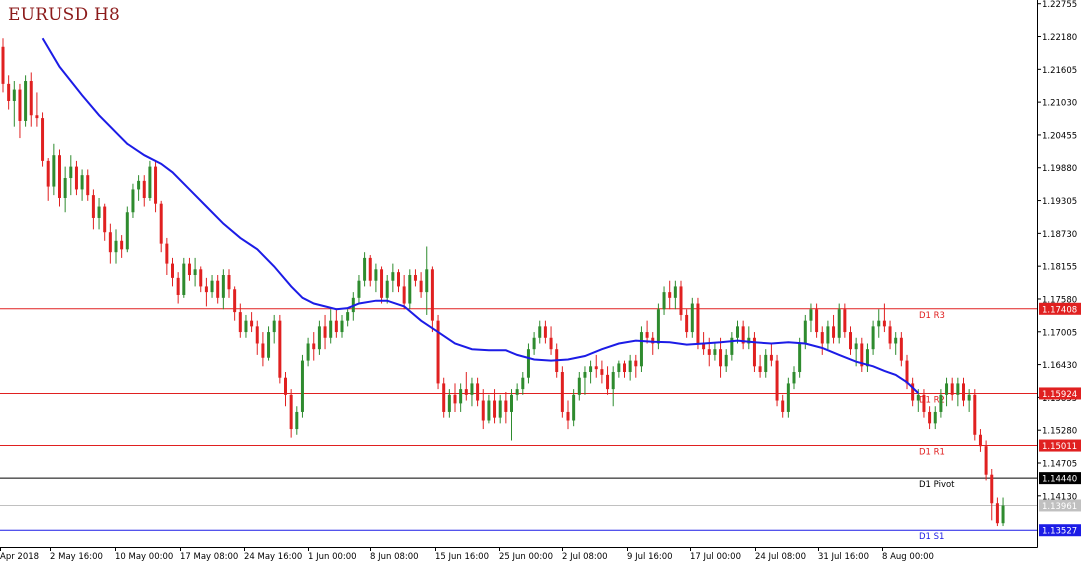  I want to click on x-tick-label: 9 Jul 16:00, so click(650, 557).